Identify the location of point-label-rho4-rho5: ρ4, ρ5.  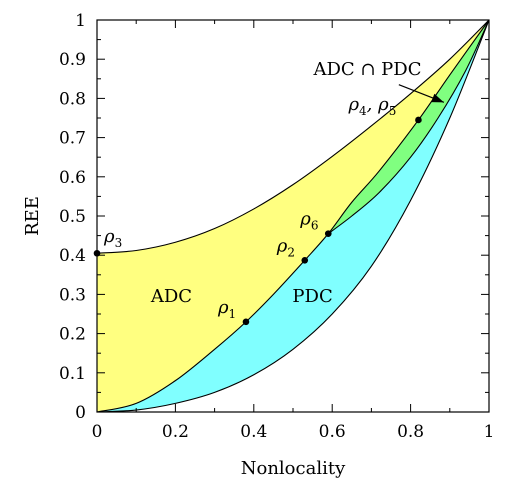
(371, 106).